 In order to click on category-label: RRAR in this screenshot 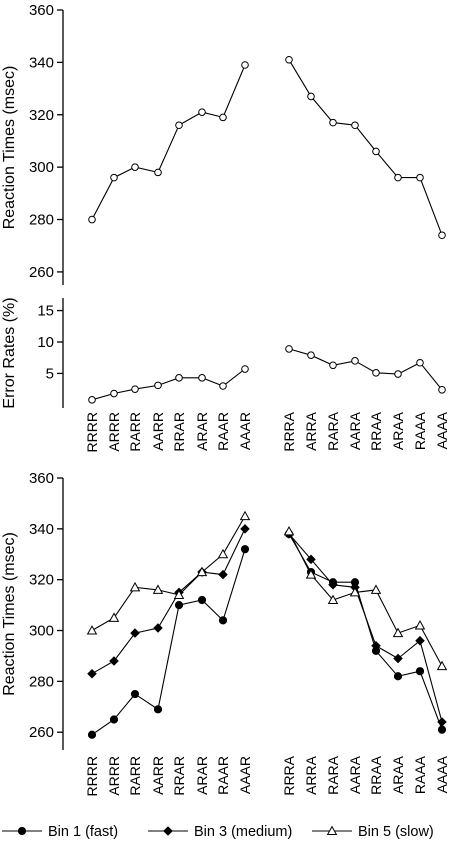, I will do `click(179, 432)`.